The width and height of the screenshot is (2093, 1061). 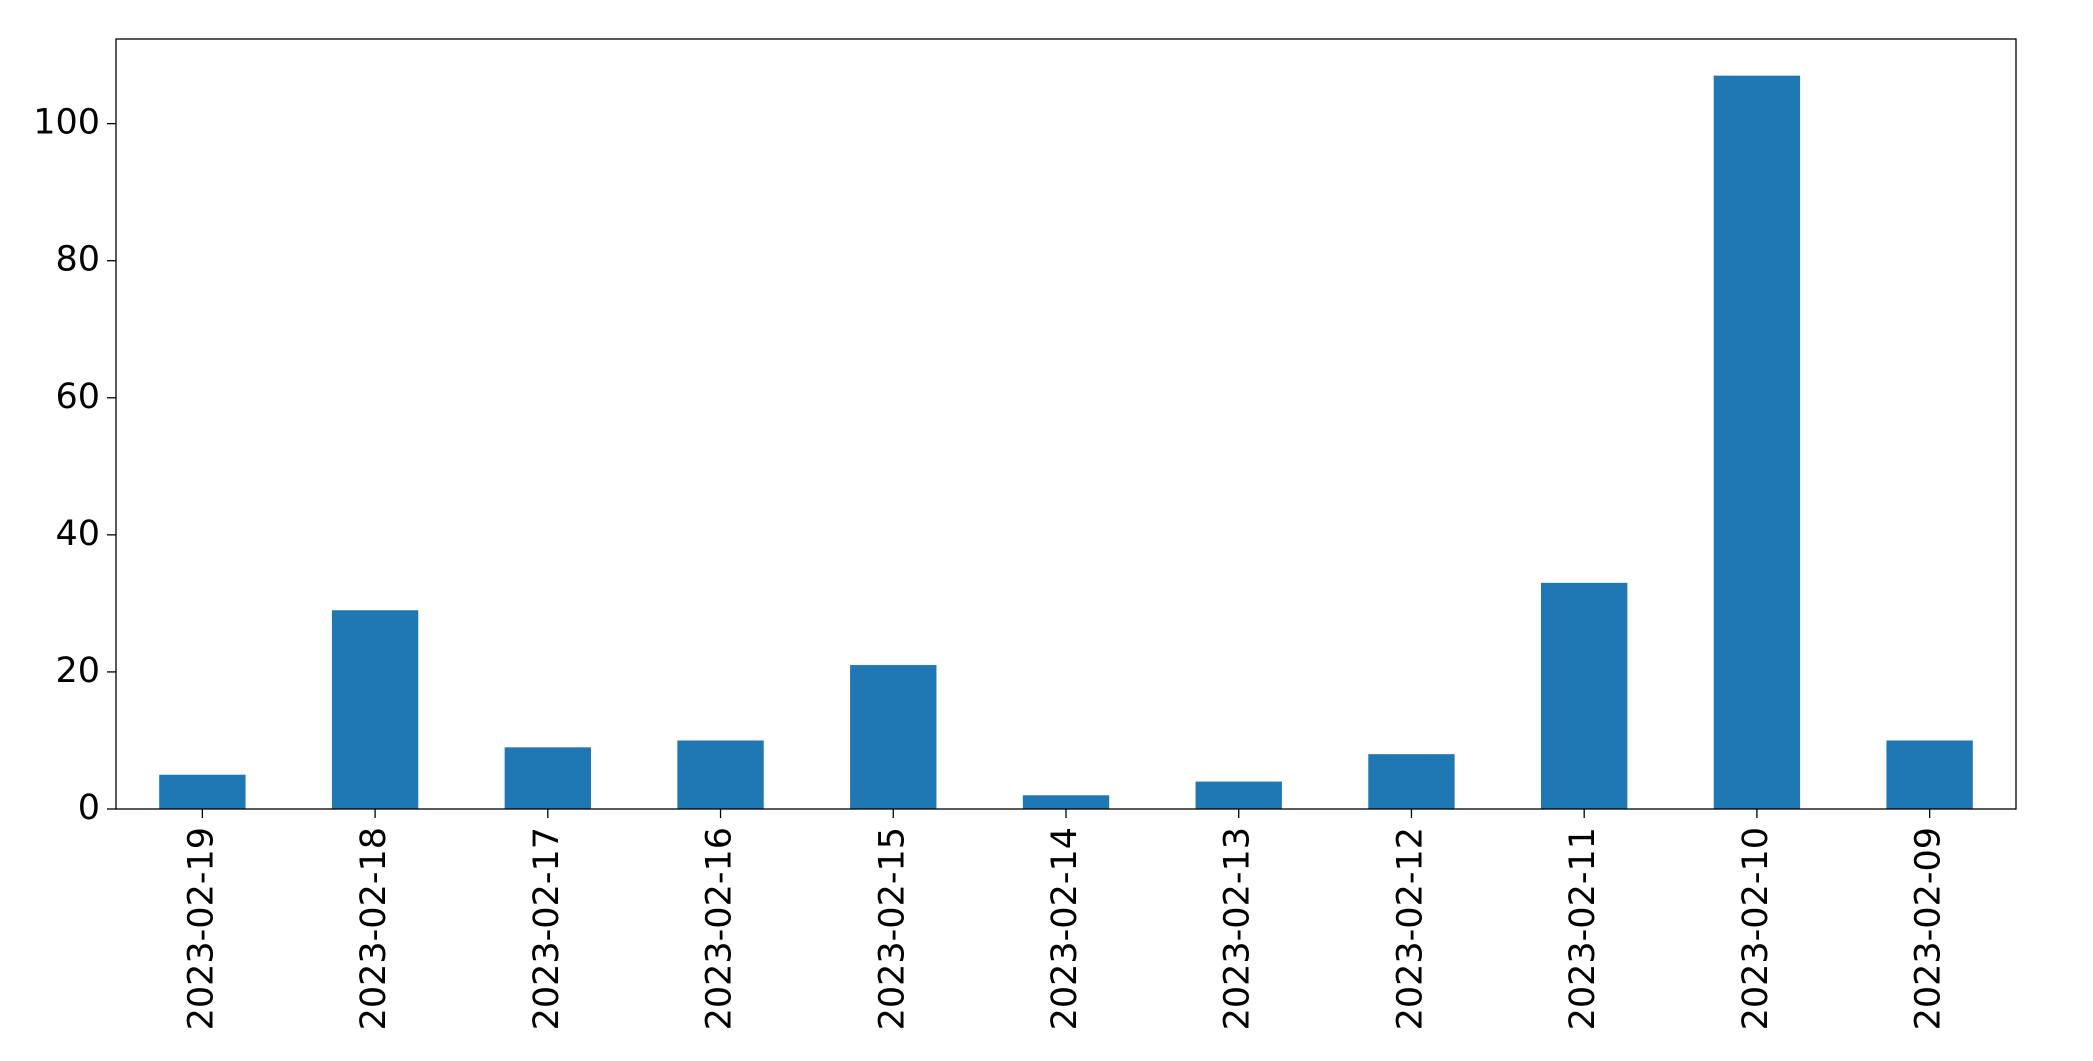 I want to click on x-tick-label: 2023-02-15, so click(x=892, y=928).